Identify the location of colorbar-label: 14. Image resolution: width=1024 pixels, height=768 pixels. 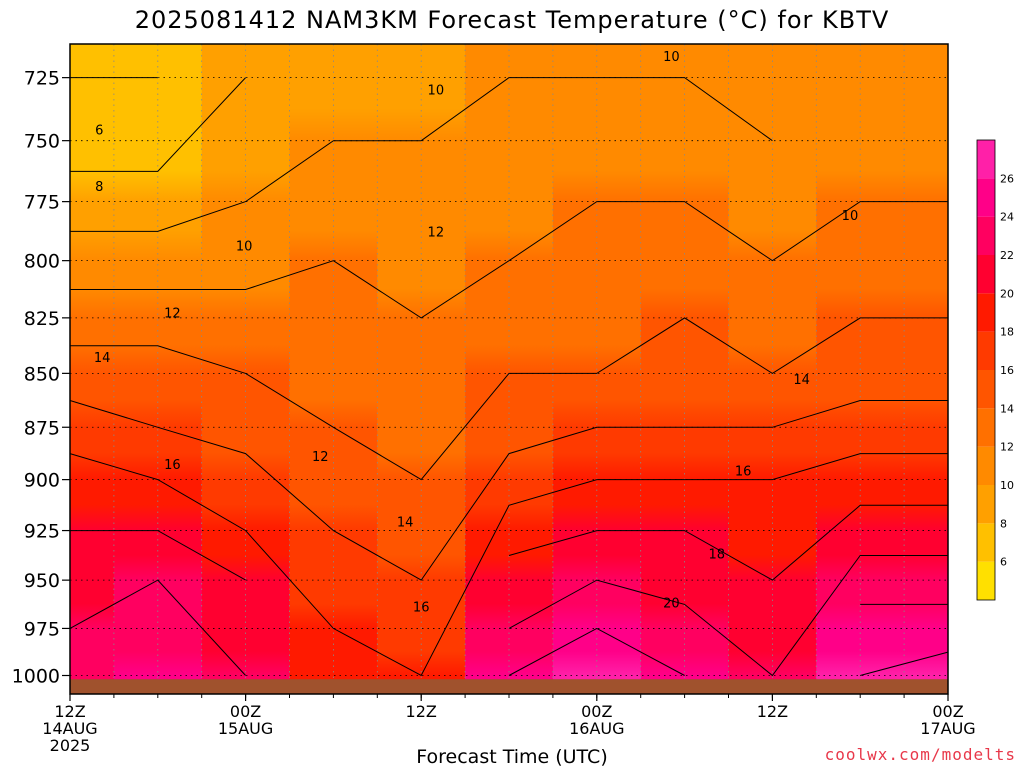
(1007, 408).